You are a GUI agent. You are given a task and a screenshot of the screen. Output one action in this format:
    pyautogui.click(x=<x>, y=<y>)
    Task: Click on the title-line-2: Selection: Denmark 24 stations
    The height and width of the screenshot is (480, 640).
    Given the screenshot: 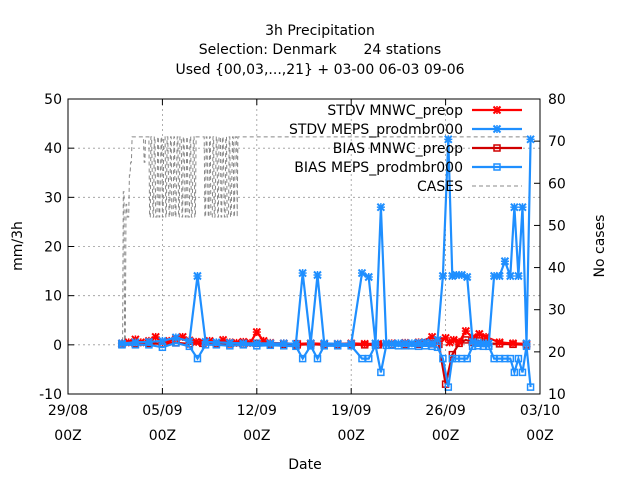 What is the action you would take?
    pyautogui.click(x=320, y=50)
    